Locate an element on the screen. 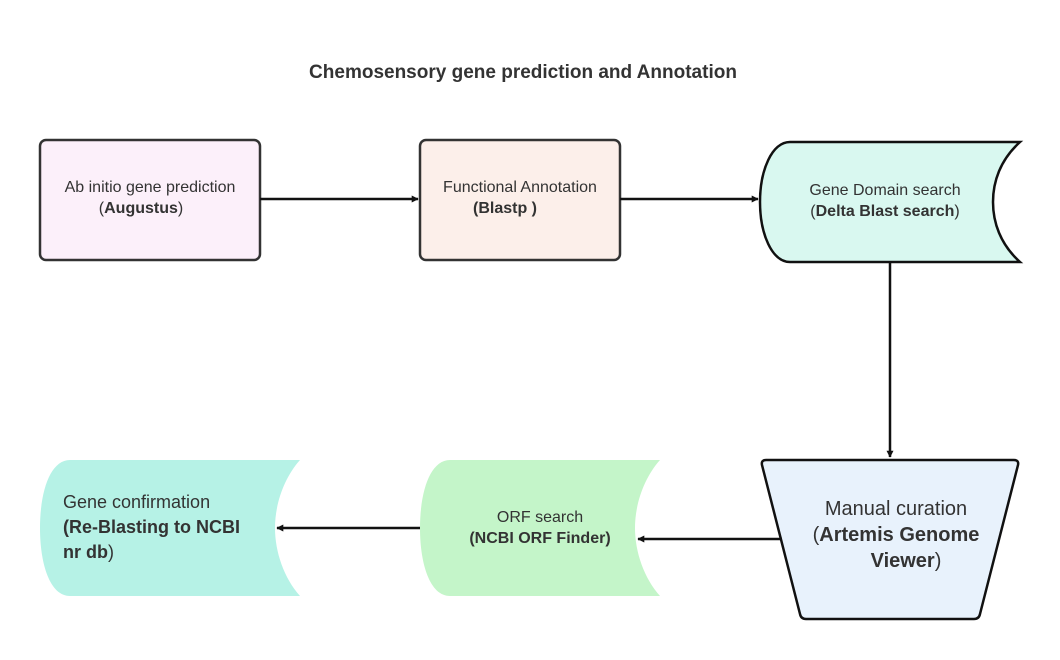 The image size is (1060, 660). manual-curation-tool-line2: Viewer is located at coordinates (902, 561).